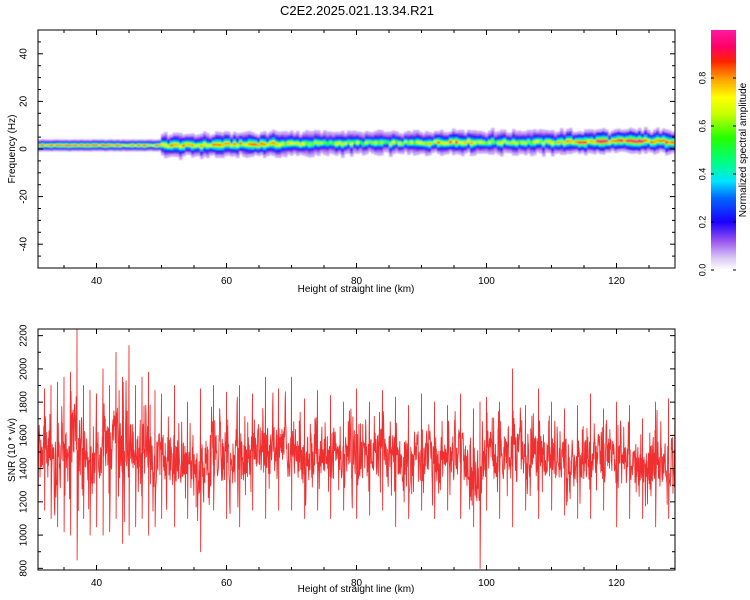 The image size is (750, 600). What do you see at coordinates (616, 281) in the screenshot?
I see `x-tick-label: 120` at bounding box center [616, 281].